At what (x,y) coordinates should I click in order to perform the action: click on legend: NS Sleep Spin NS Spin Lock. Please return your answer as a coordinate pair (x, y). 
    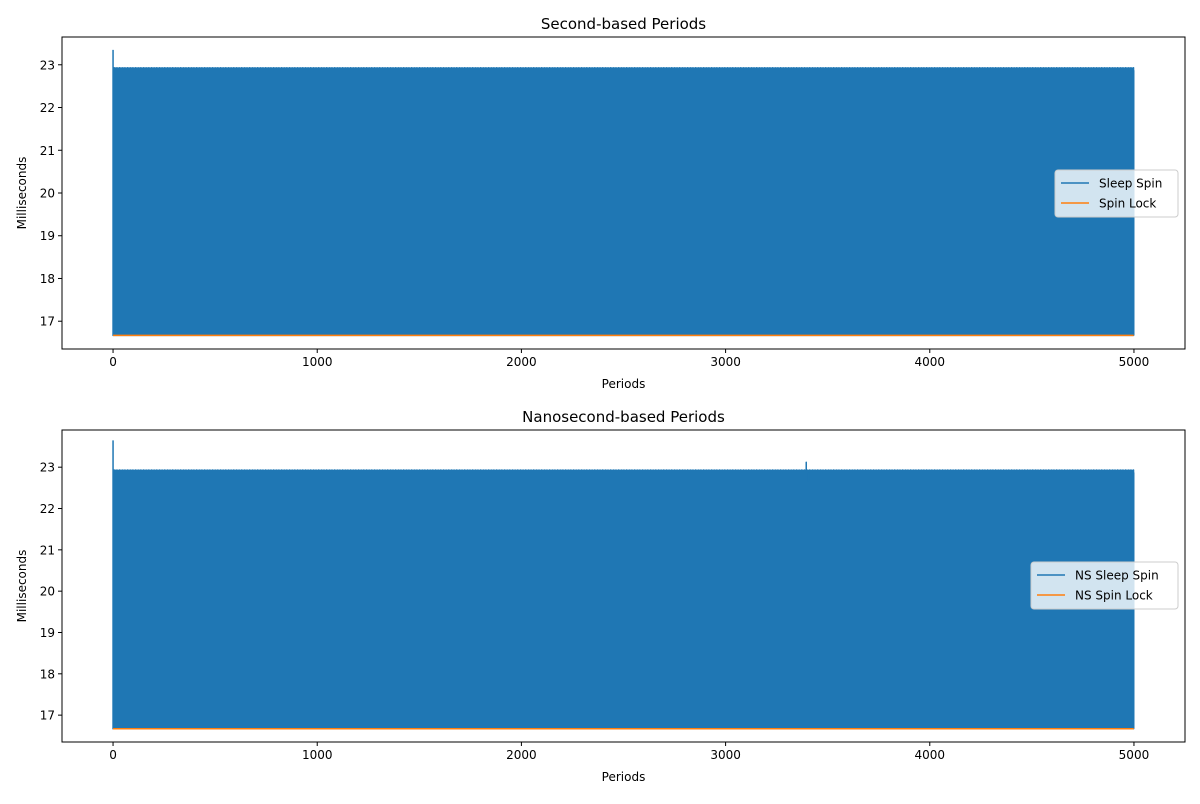
    Looking at the image, I should click on (1104, 585).